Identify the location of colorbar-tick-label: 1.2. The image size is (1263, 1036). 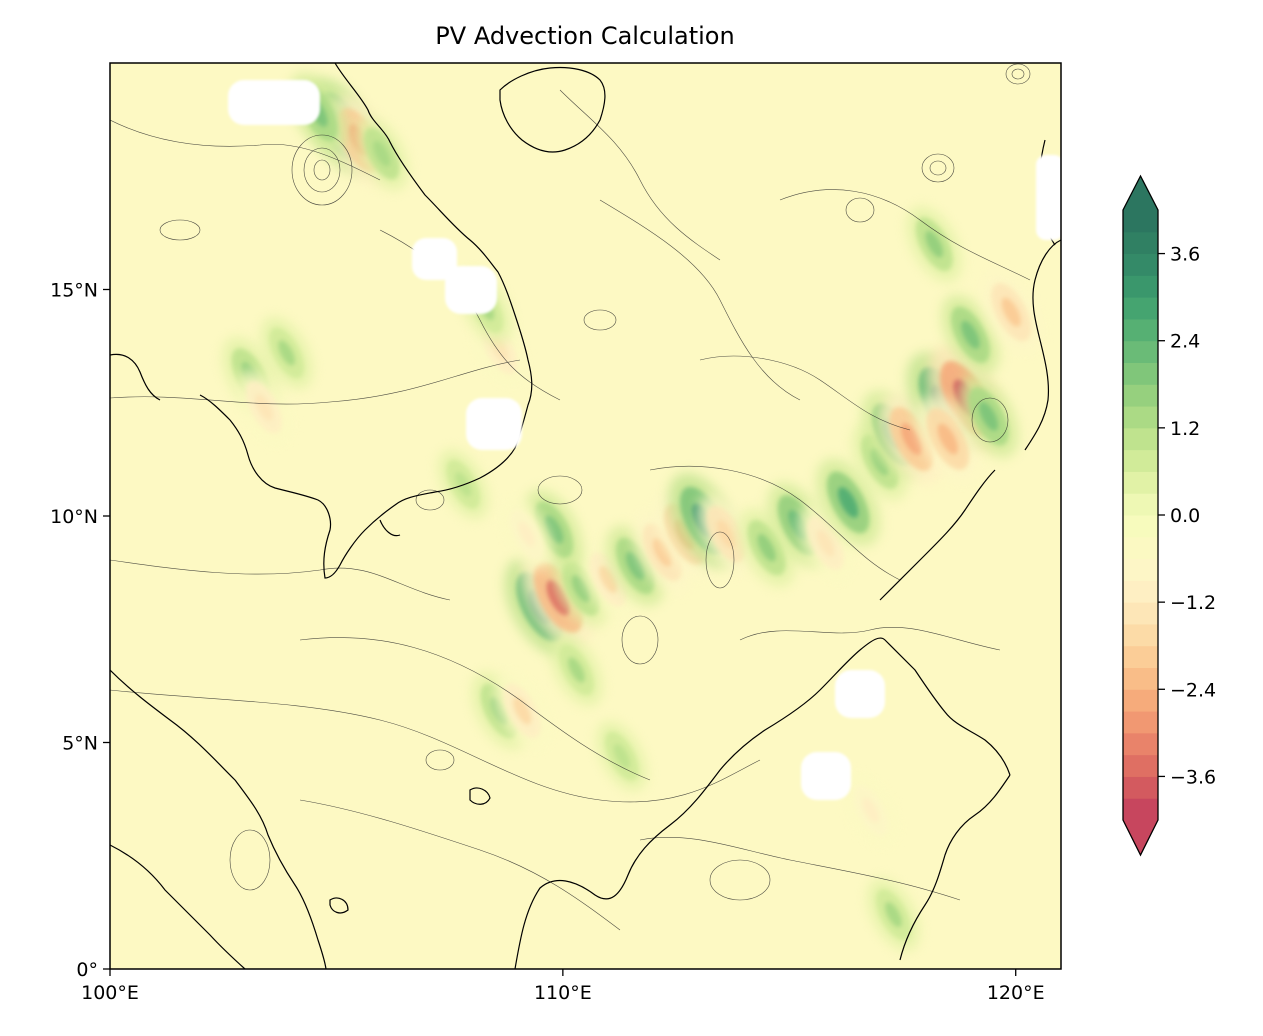
(1185, 429).